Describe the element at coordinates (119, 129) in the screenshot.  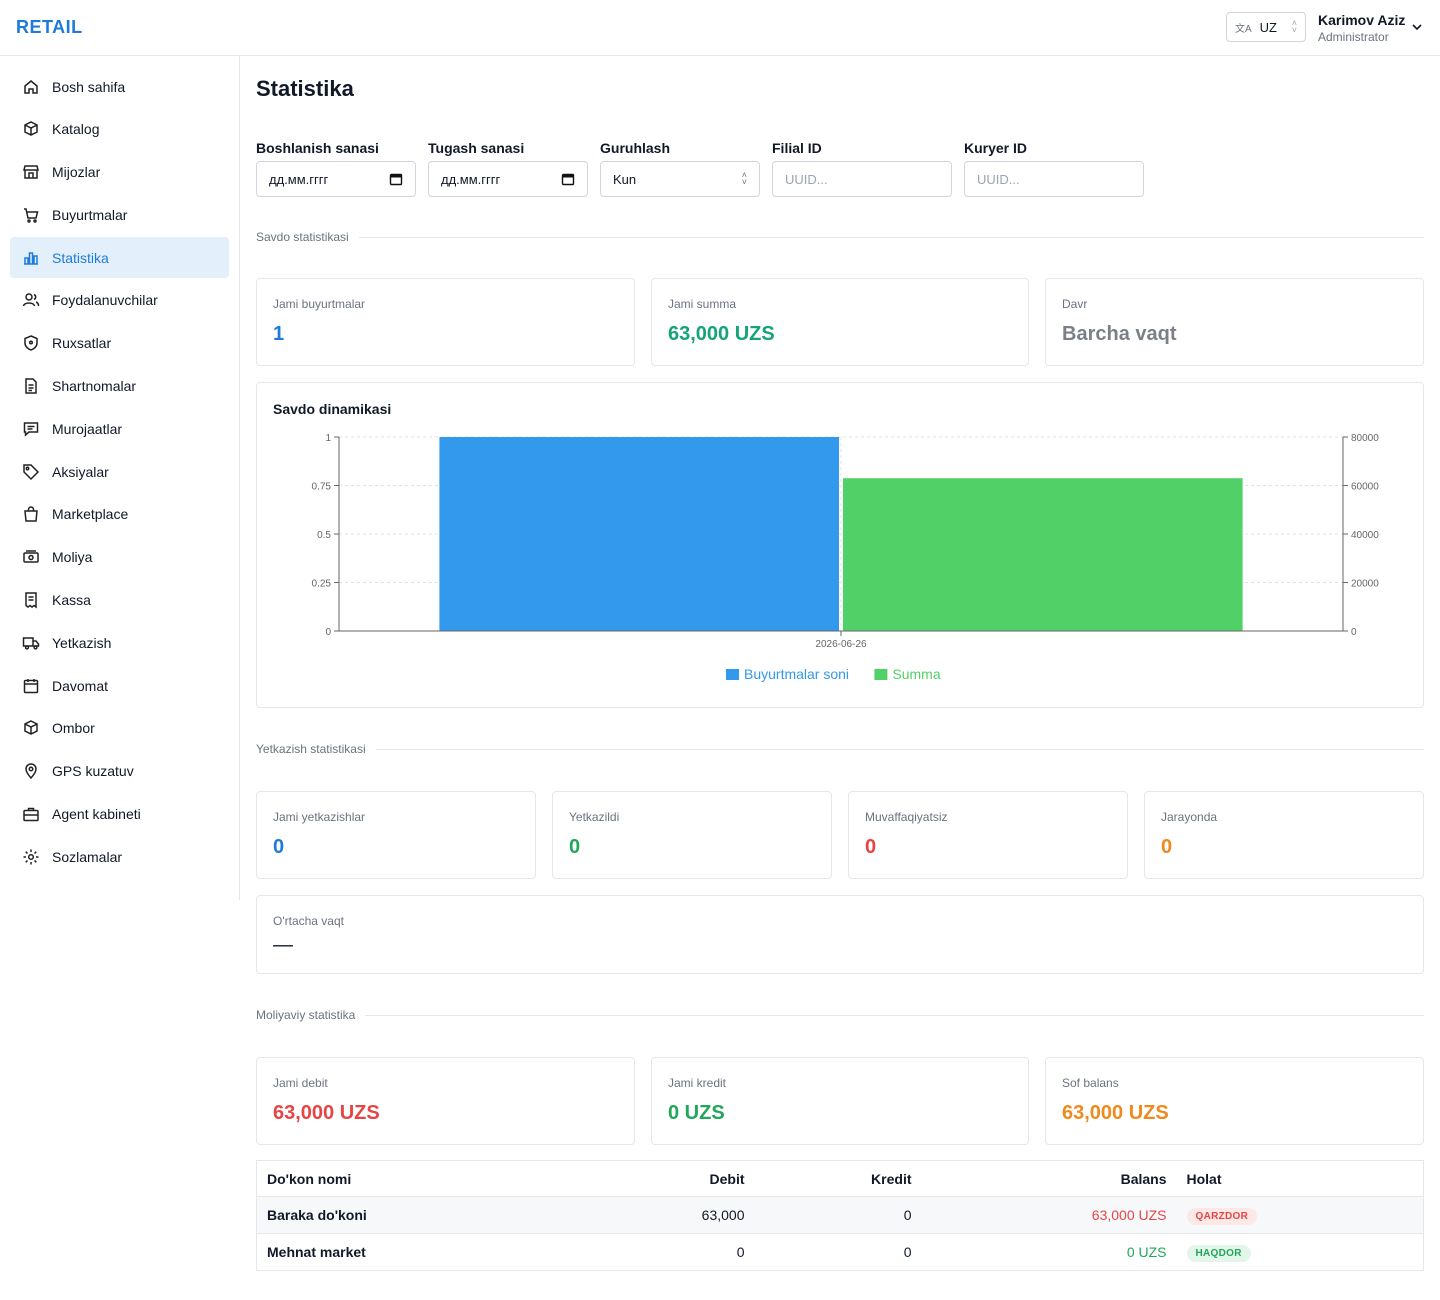
I see `sidebar-item-katalog: Katalog` at that location.